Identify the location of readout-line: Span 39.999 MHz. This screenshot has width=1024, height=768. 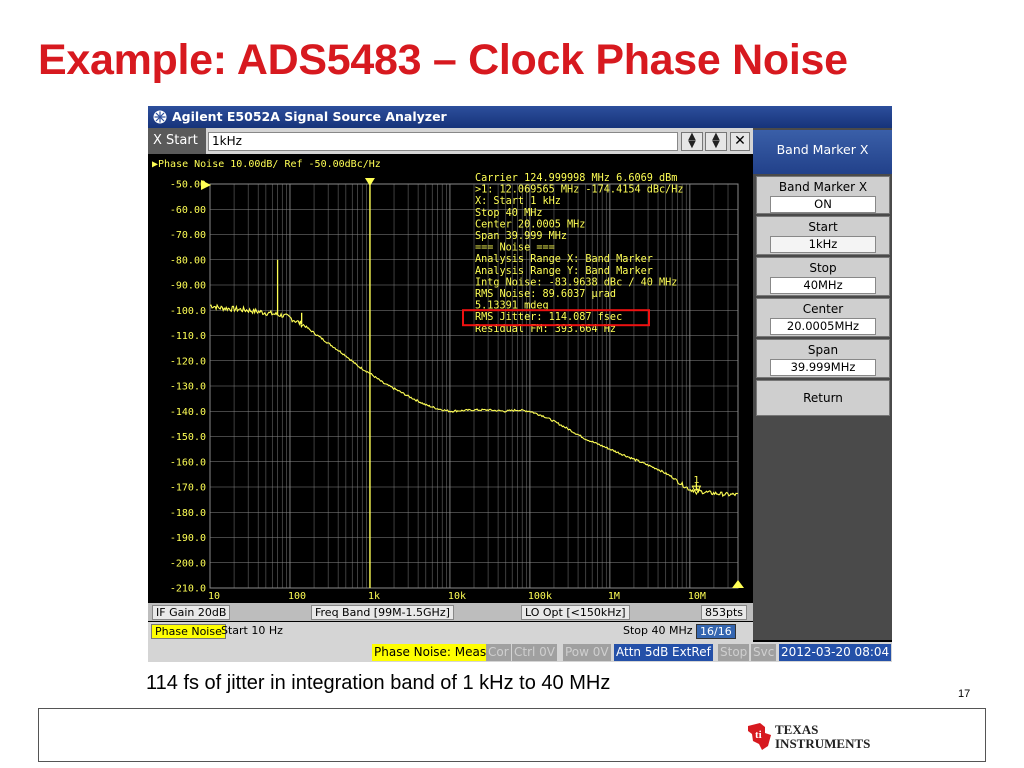
(521, 236).